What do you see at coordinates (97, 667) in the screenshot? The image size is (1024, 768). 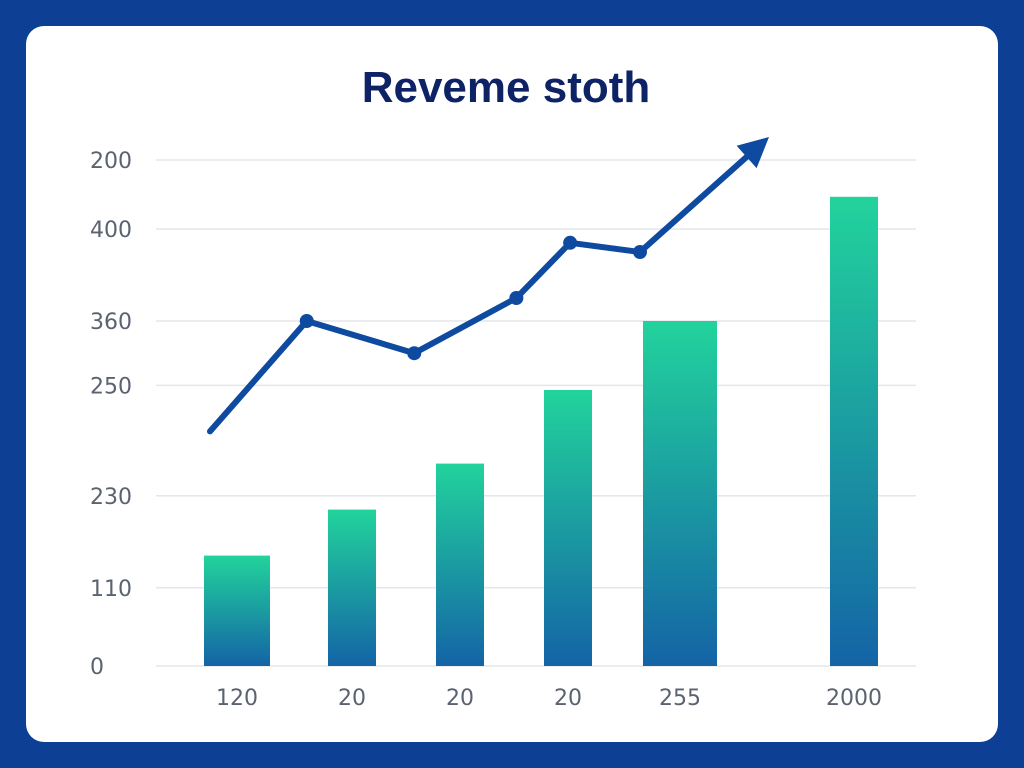 I see `y-tick-label: 0` at bounding box center [97, 667].